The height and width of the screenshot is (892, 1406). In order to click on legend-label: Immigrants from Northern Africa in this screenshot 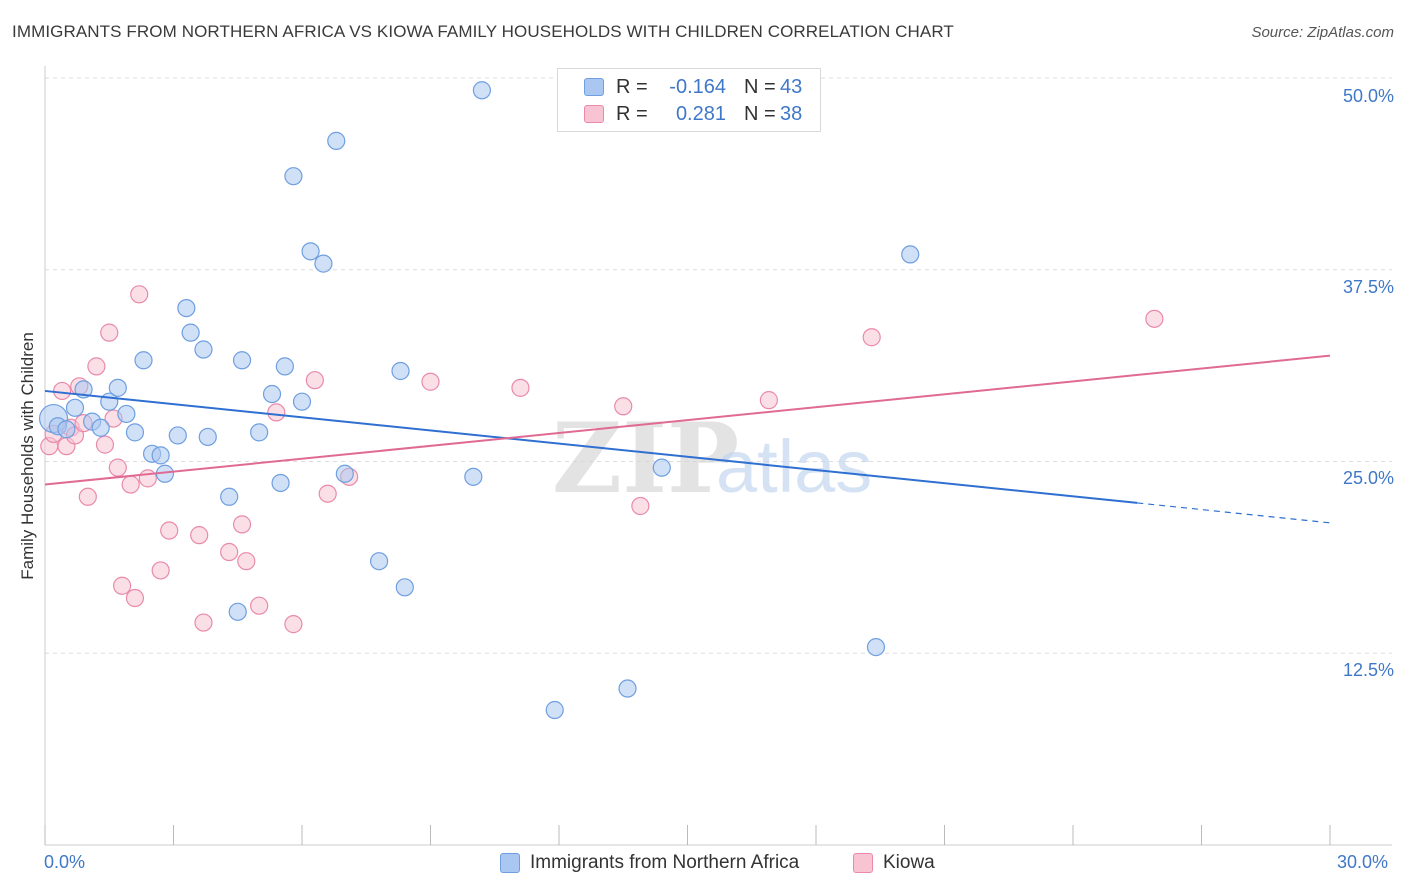, I will do `click(665, 862)`.